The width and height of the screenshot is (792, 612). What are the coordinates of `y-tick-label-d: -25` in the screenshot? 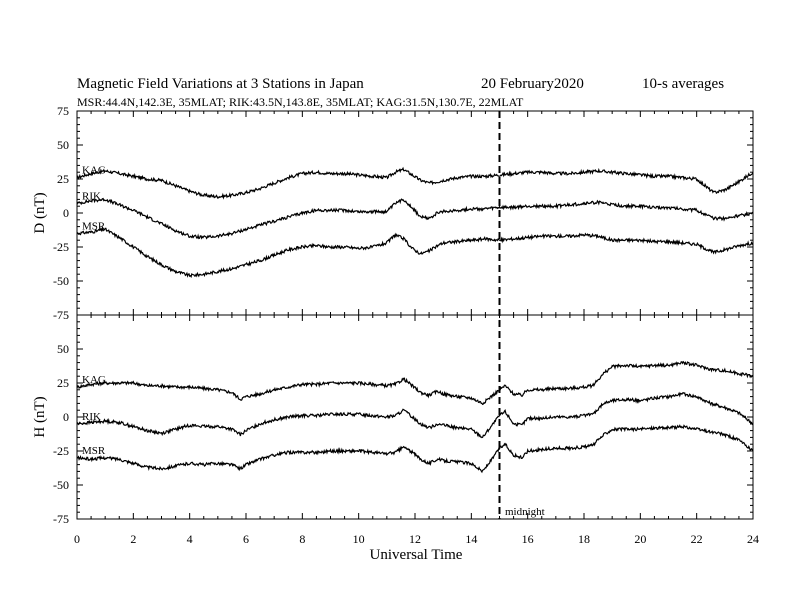 It's located at (61, 247).